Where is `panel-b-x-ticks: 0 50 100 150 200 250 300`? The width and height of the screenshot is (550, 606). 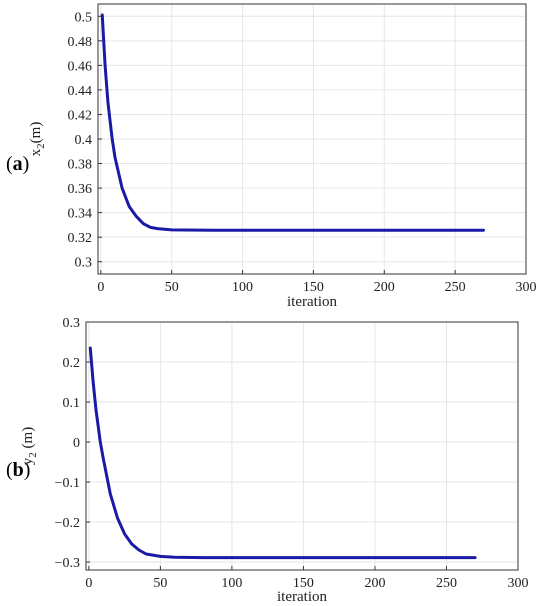 panel-b-x-ticks: 0 50 100 150 200 250 300 is located at coordinates (307, 578).